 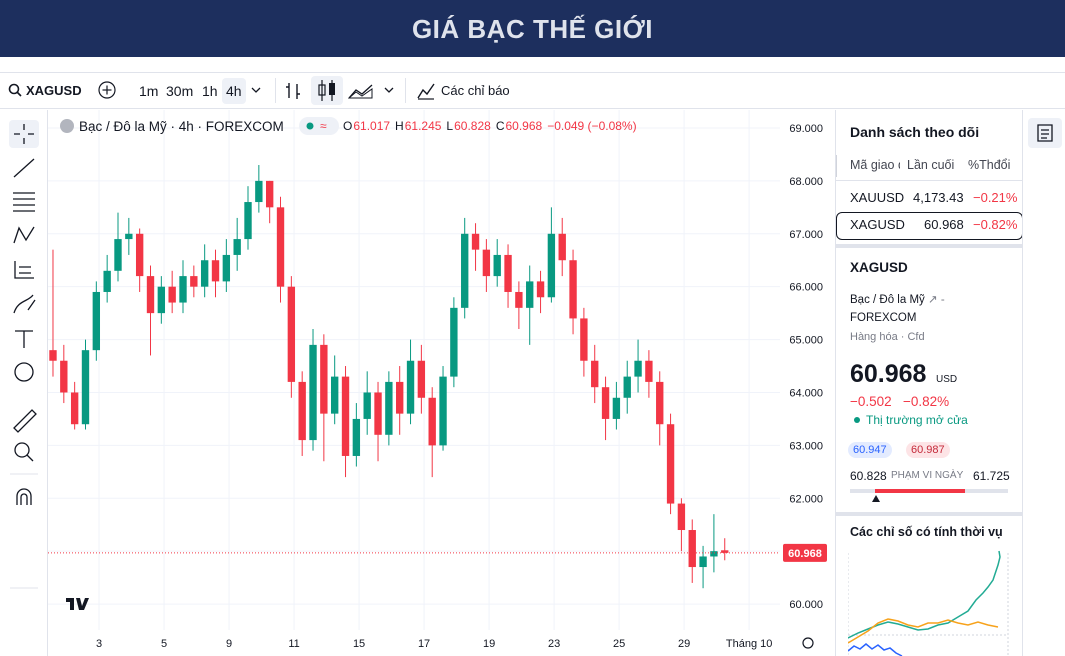 What do you see at coordinates (293, 91) in the screenshot?
I see `bar-style-icon` at bounding box center [293, 91].